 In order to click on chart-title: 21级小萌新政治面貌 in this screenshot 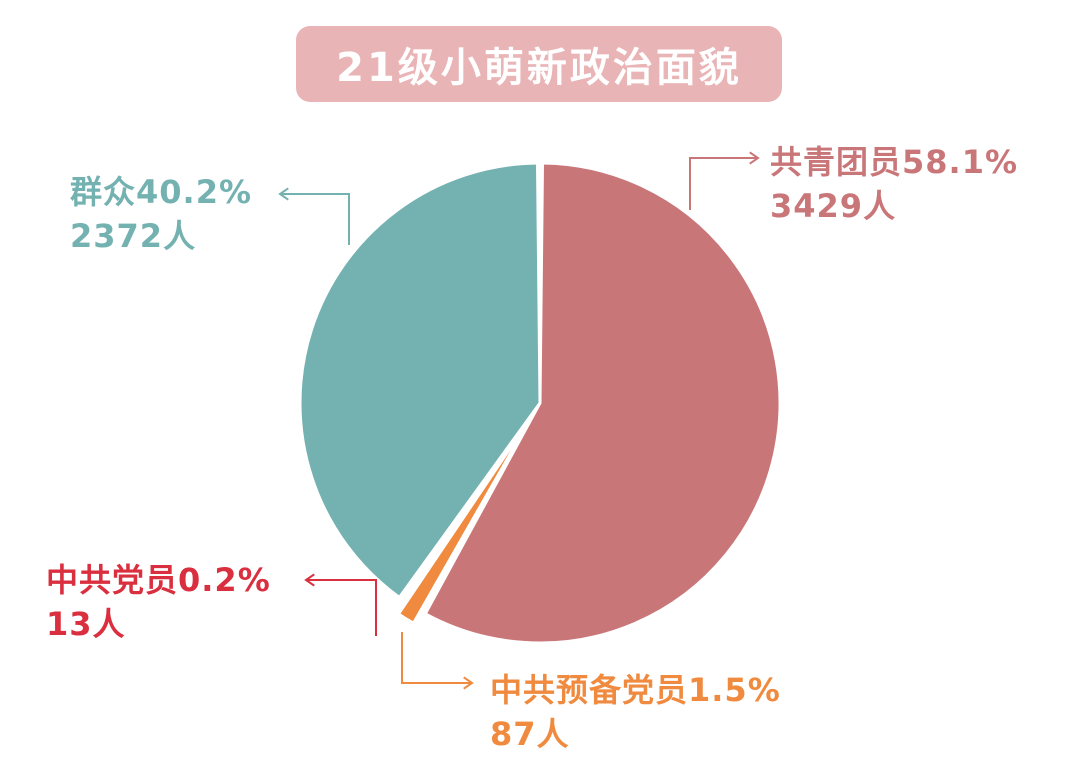, I will do `click(539, 68)`.